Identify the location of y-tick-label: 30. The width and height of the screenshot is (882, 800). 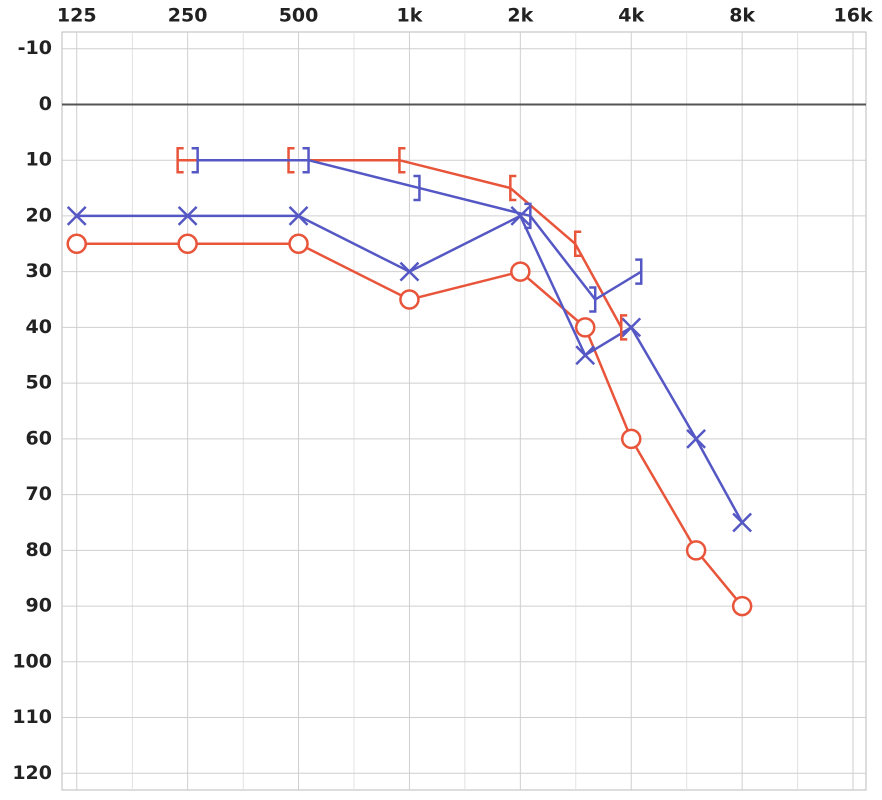
(39, 271).